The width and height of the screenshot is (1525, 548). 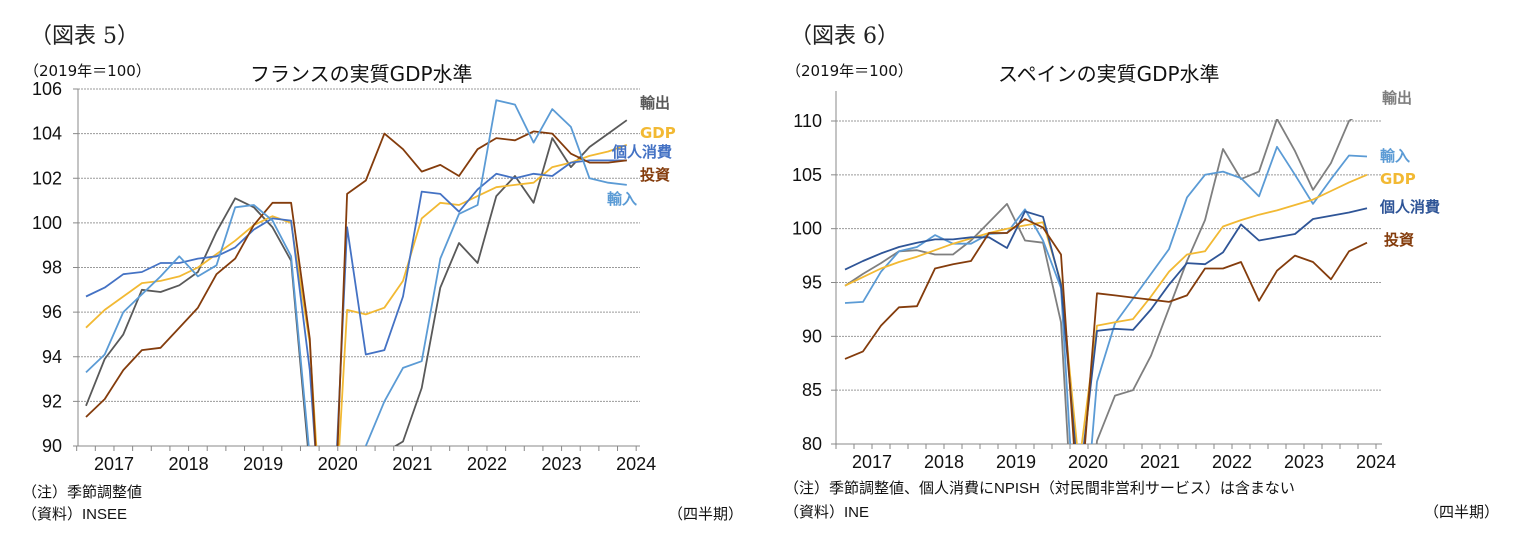 I want to click on y-tick-label: 94, so click(x=52, y=357).